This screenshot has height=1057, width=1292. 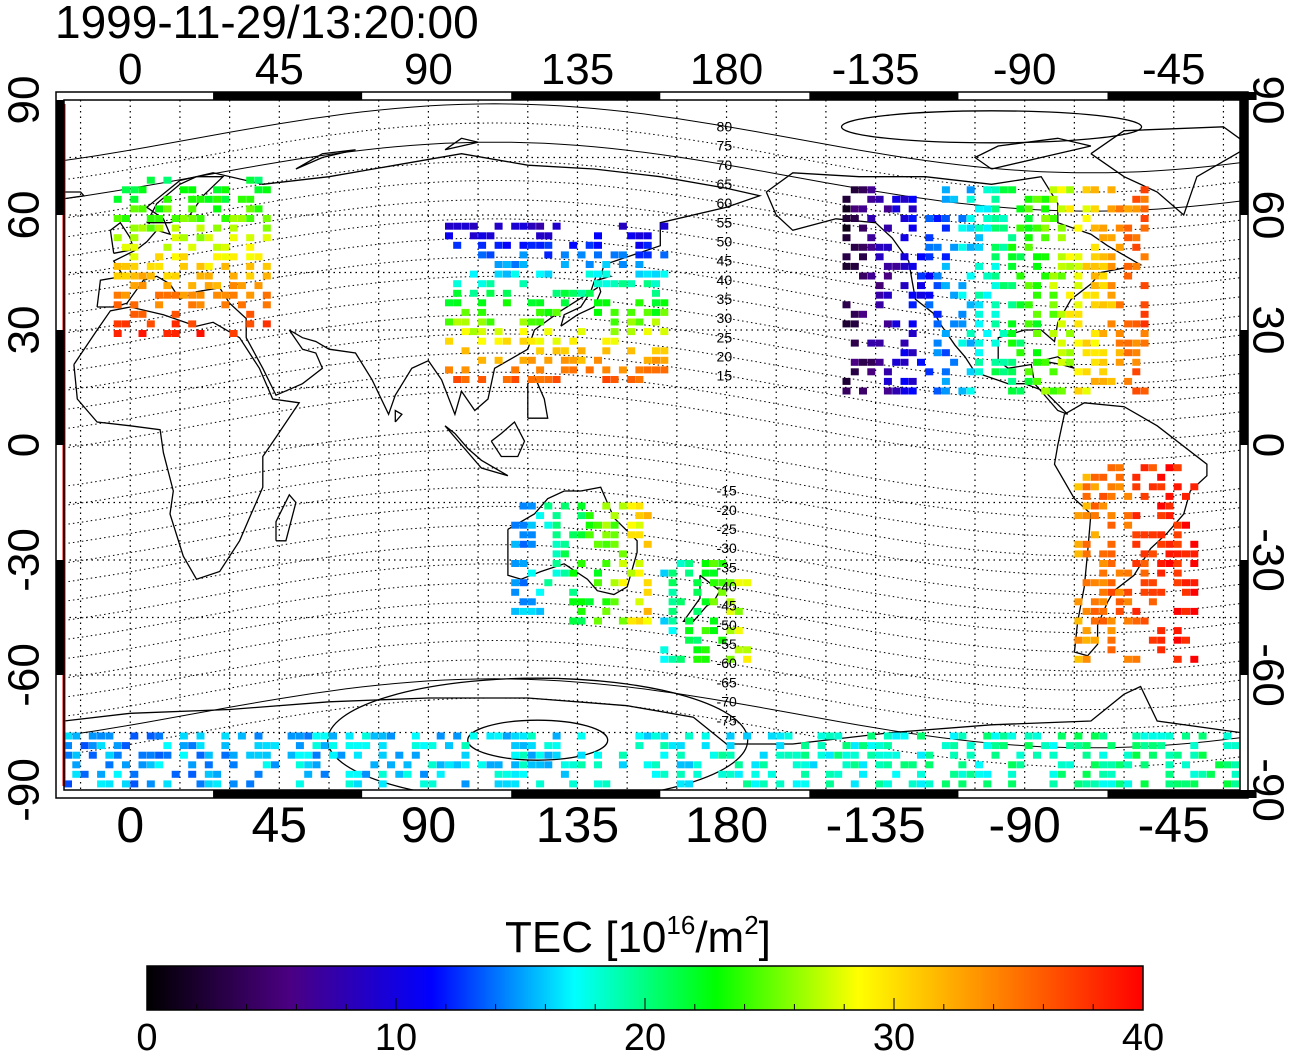 What do you see at coordinates (146, 1037) in the screenshot?
I see `colorbar-tick-label: 0` at bounding box center [146, 1037].